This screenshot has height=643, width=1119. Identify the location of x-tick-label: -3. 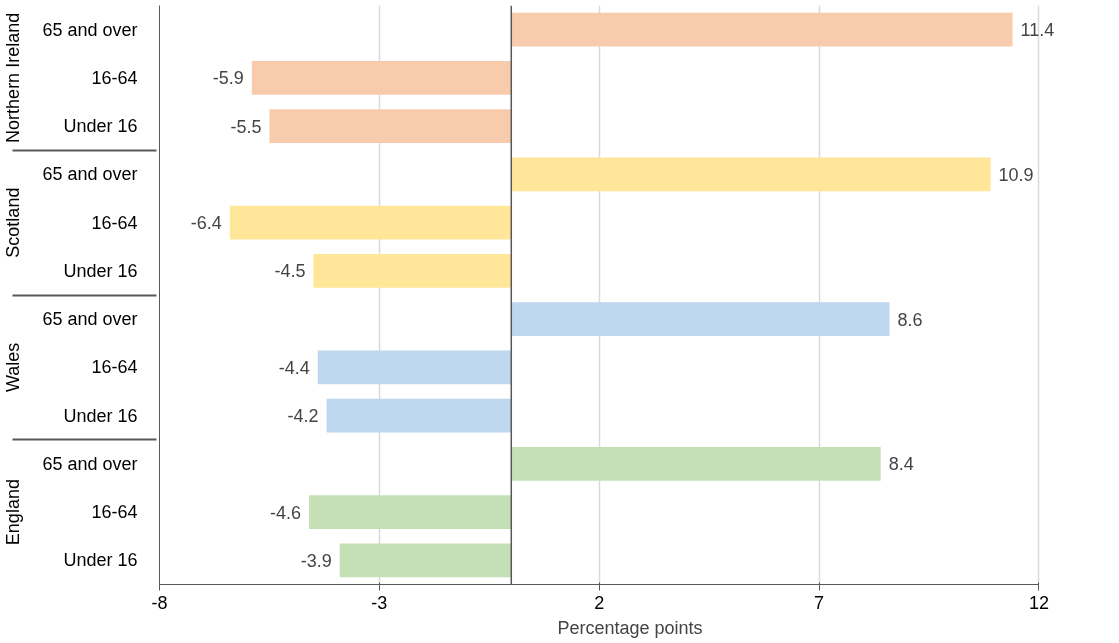
(379, 602).